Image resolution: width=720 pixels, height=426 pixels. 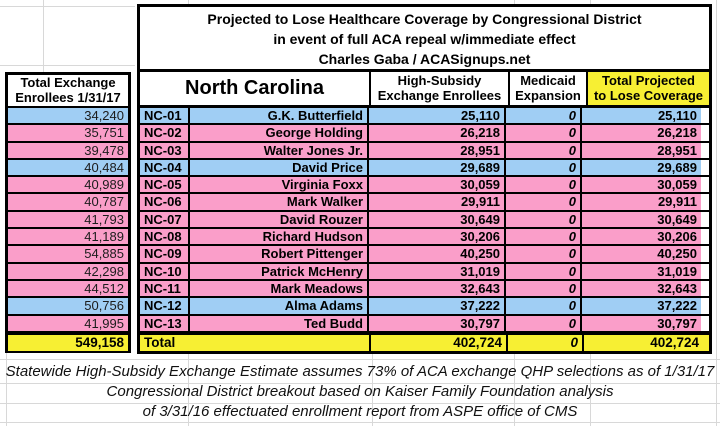 I want to click on left-enrollee-cell: 42,298, so click(x=68, y=272).